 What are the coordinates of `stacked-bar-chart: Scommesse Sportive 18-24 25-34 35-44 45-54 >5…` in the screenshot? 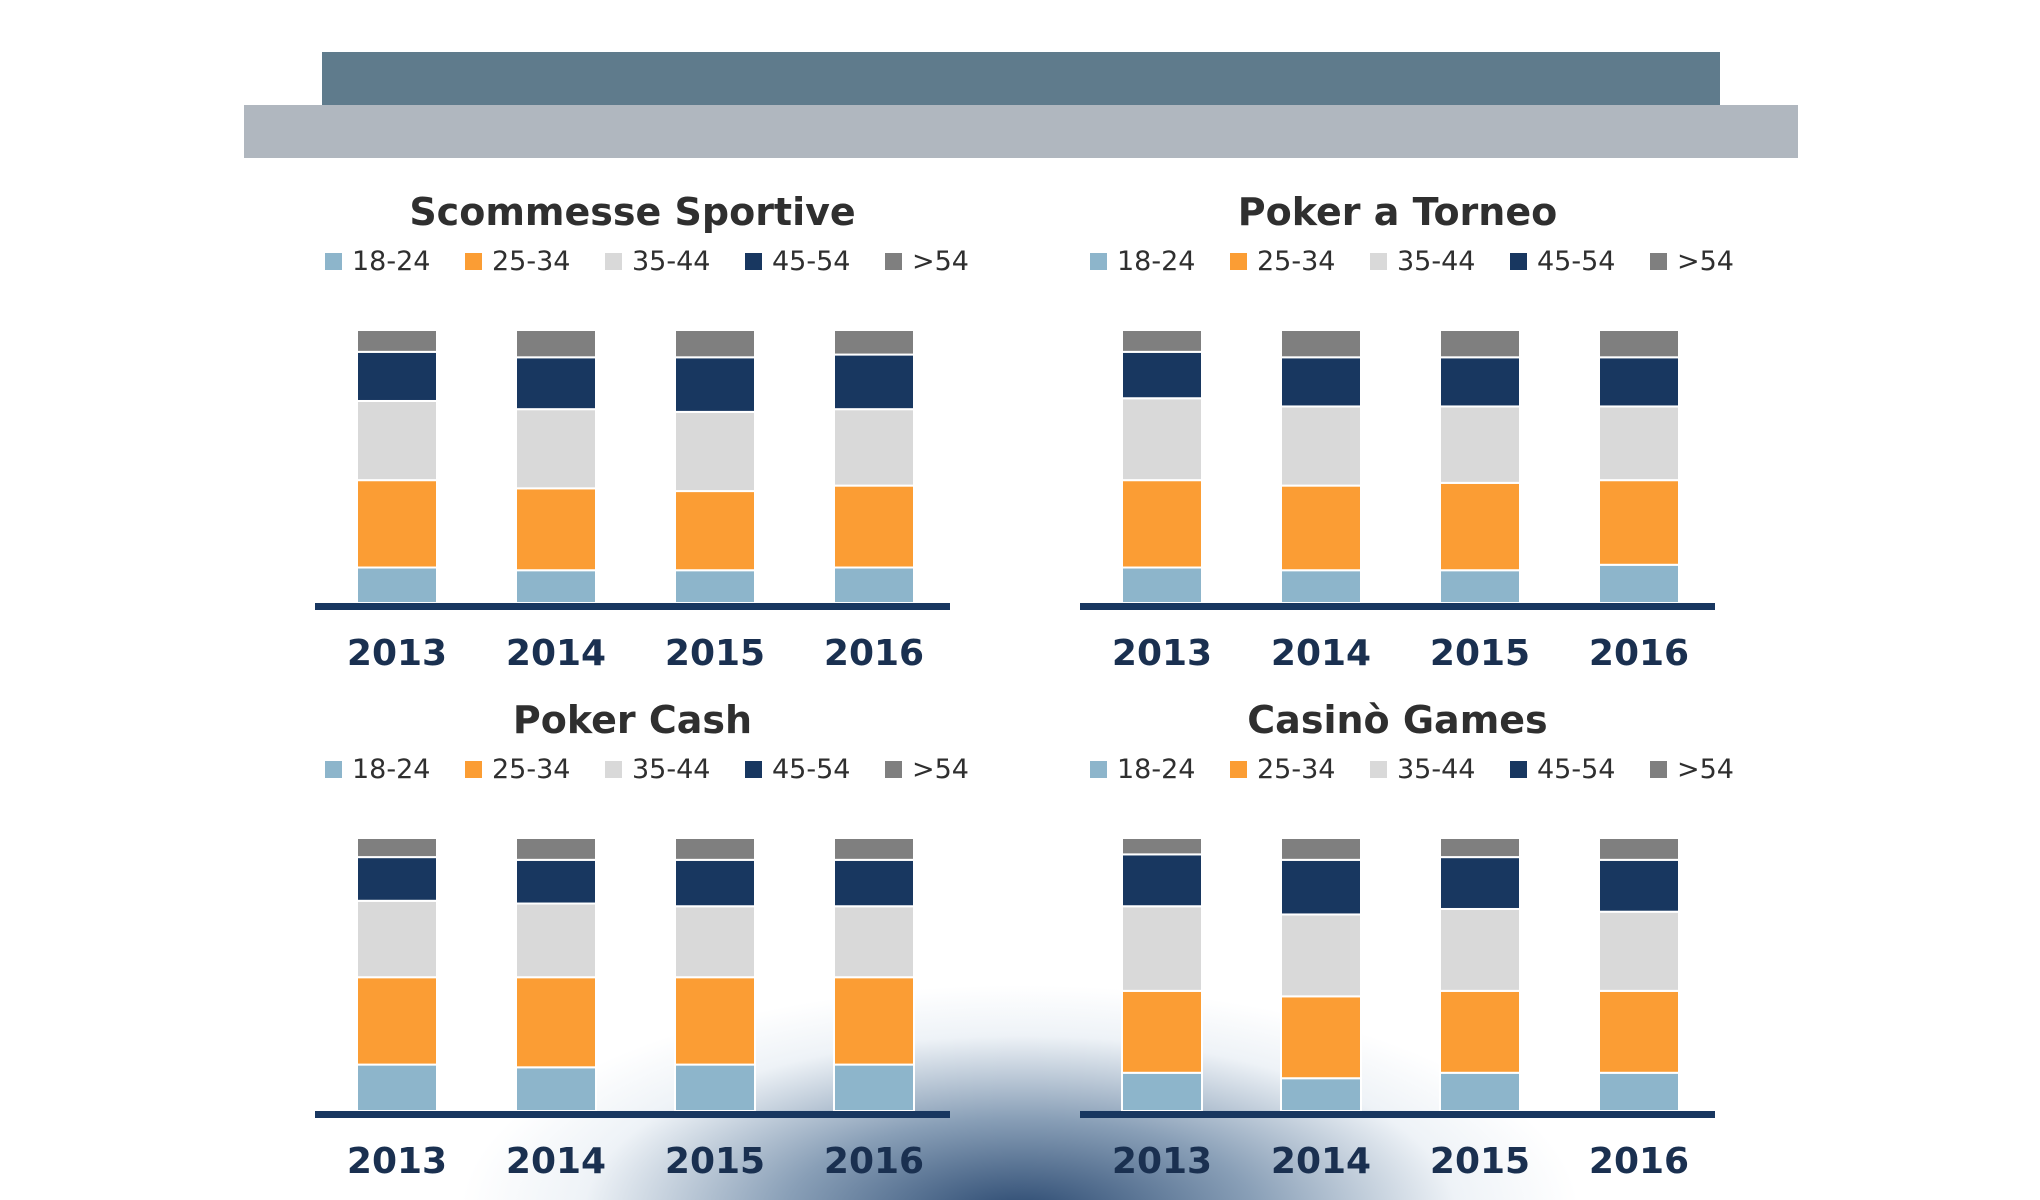 It's located at (642, 432).